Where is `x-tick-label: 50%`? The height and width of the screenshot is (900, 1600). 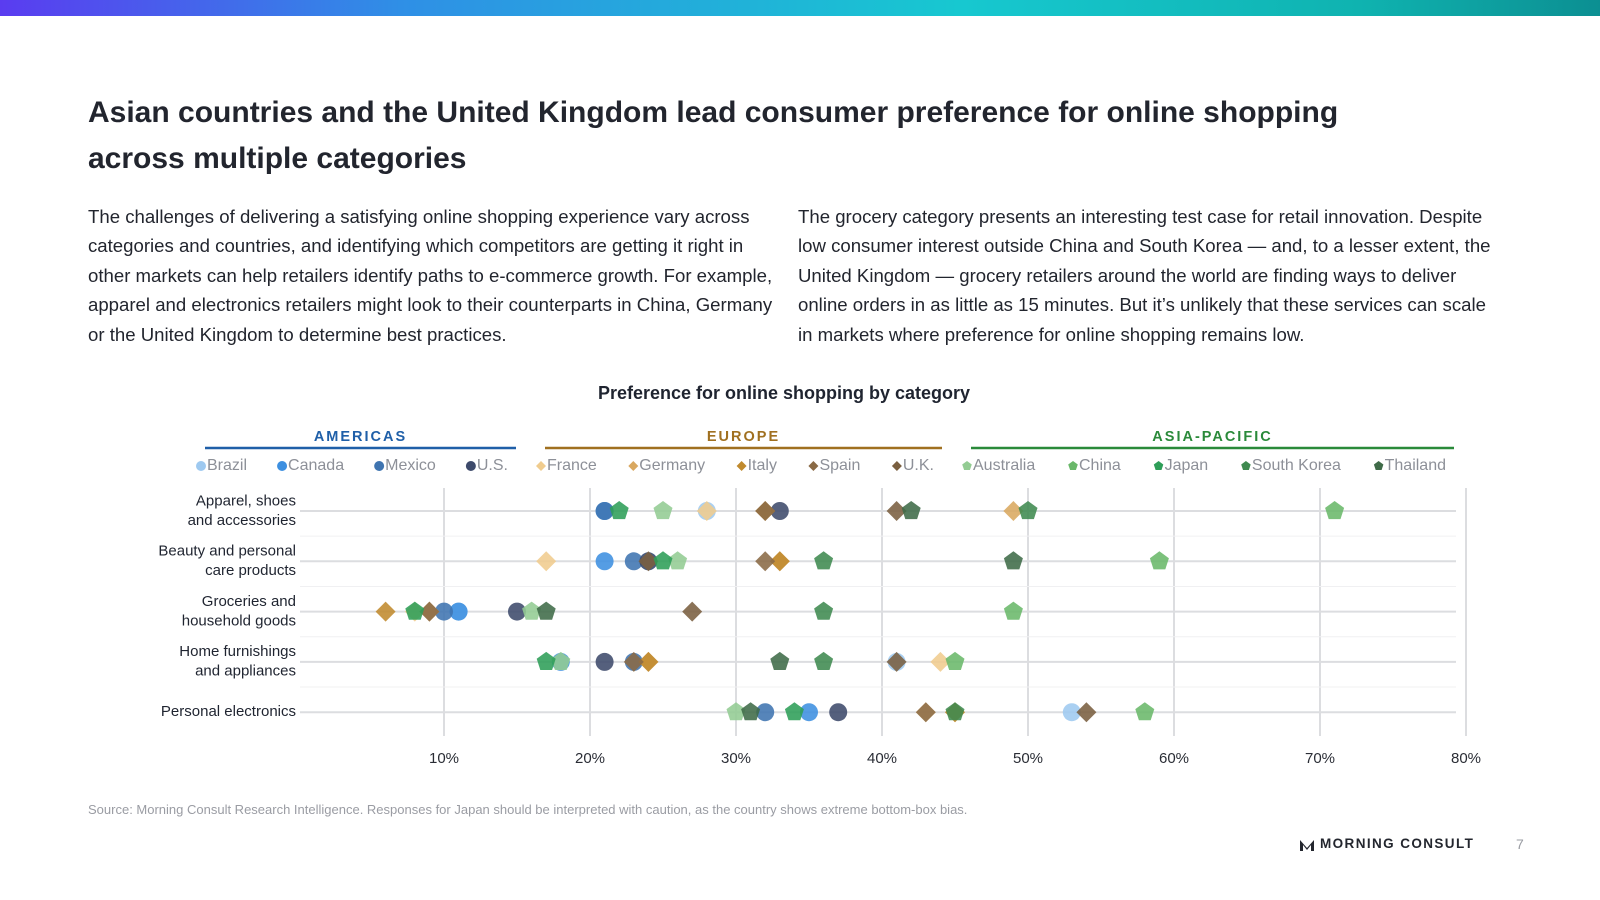
x-tick-label: 50% is located at coordinates (1028, 758).